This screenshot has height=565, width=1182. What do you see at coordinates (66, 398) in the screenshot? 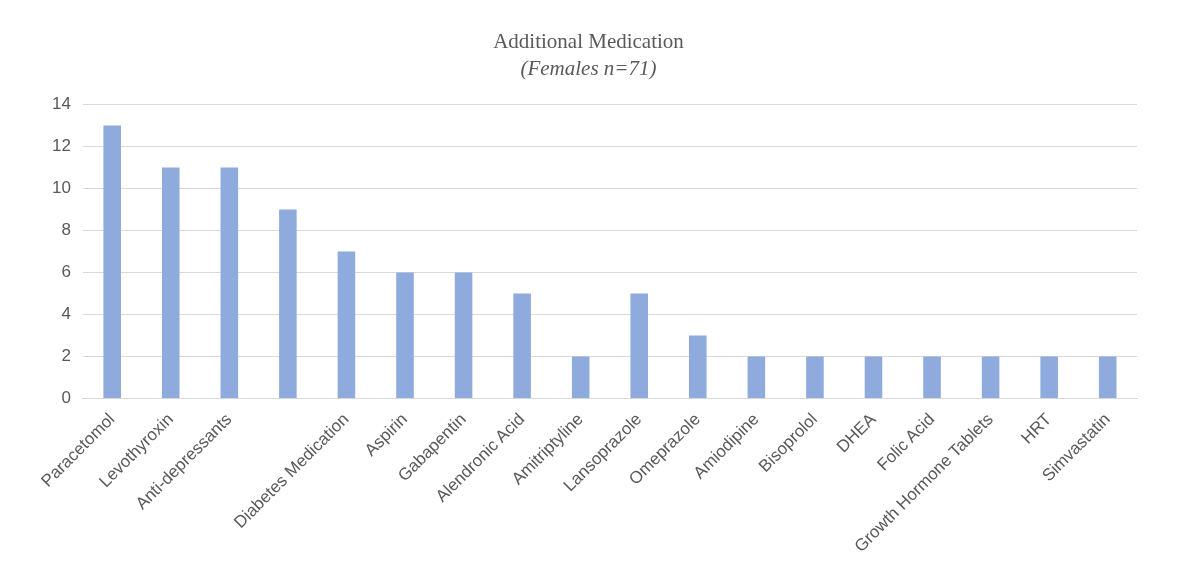
I see `y-tick-label: 0` at bounding box center [66, 398].